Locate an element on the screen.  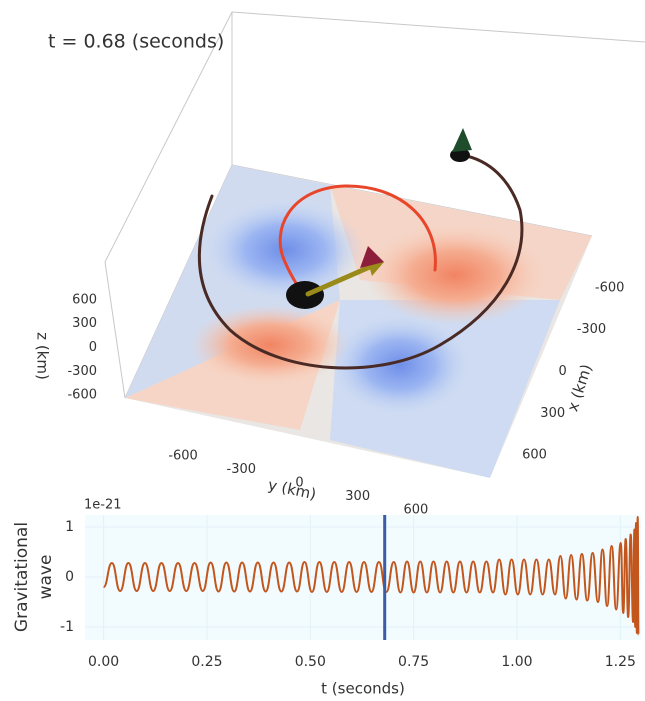
x-tick-label: 300 is located at coordinates (552, 413).